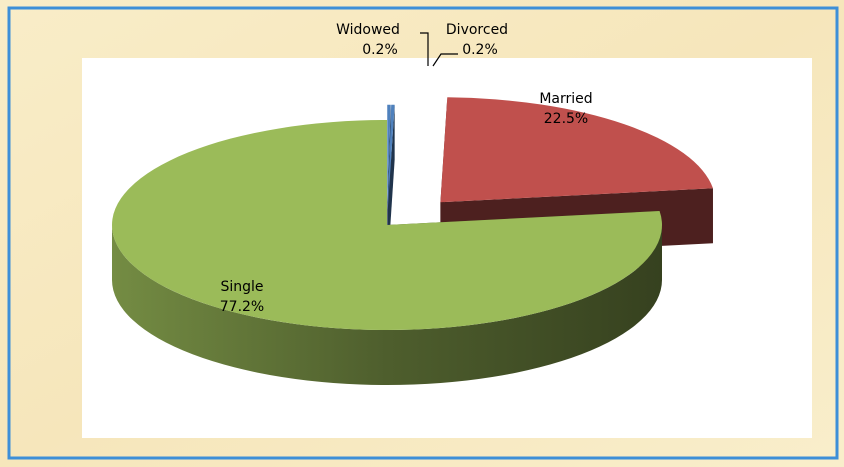  I want to click on slice-face, so click(391, 184).